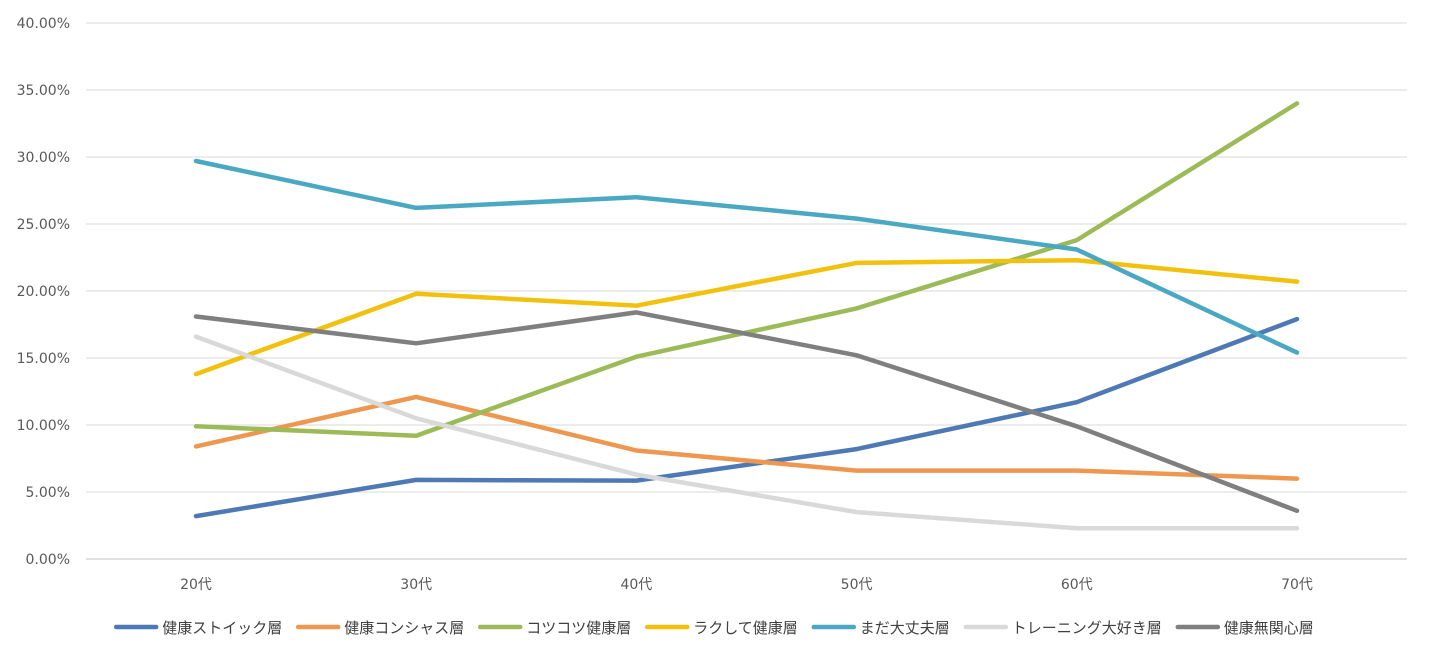 The height and width of the screenshot is (656, 1430). I want to click on legend-item: まだ大丈夫層, so click(880, 628).